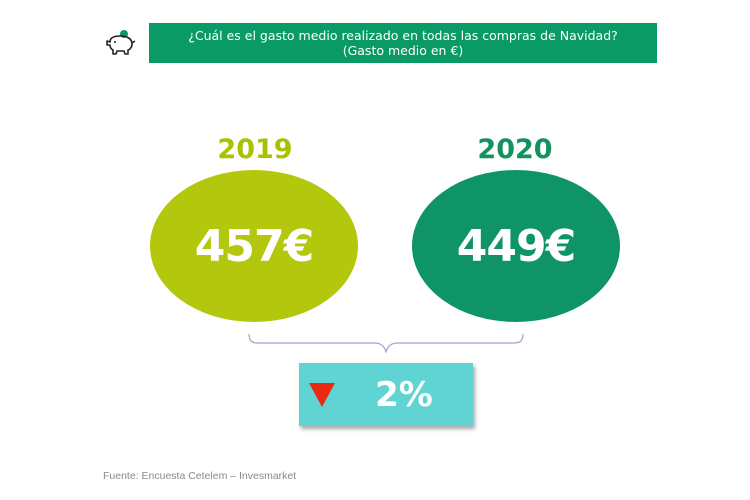 The height and width of the screenshot is (500, 750). What do you see at coordinates (386, 343) in the screenshot?
I see `bracket-connector` at bounding box center [386, 343].